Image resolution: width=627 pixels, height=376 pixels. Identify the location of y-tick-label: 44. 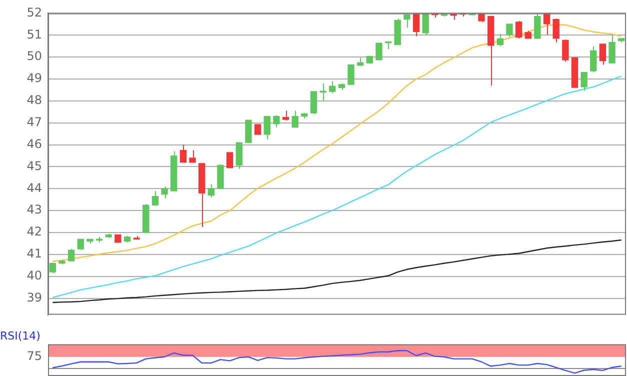
(34, 187).